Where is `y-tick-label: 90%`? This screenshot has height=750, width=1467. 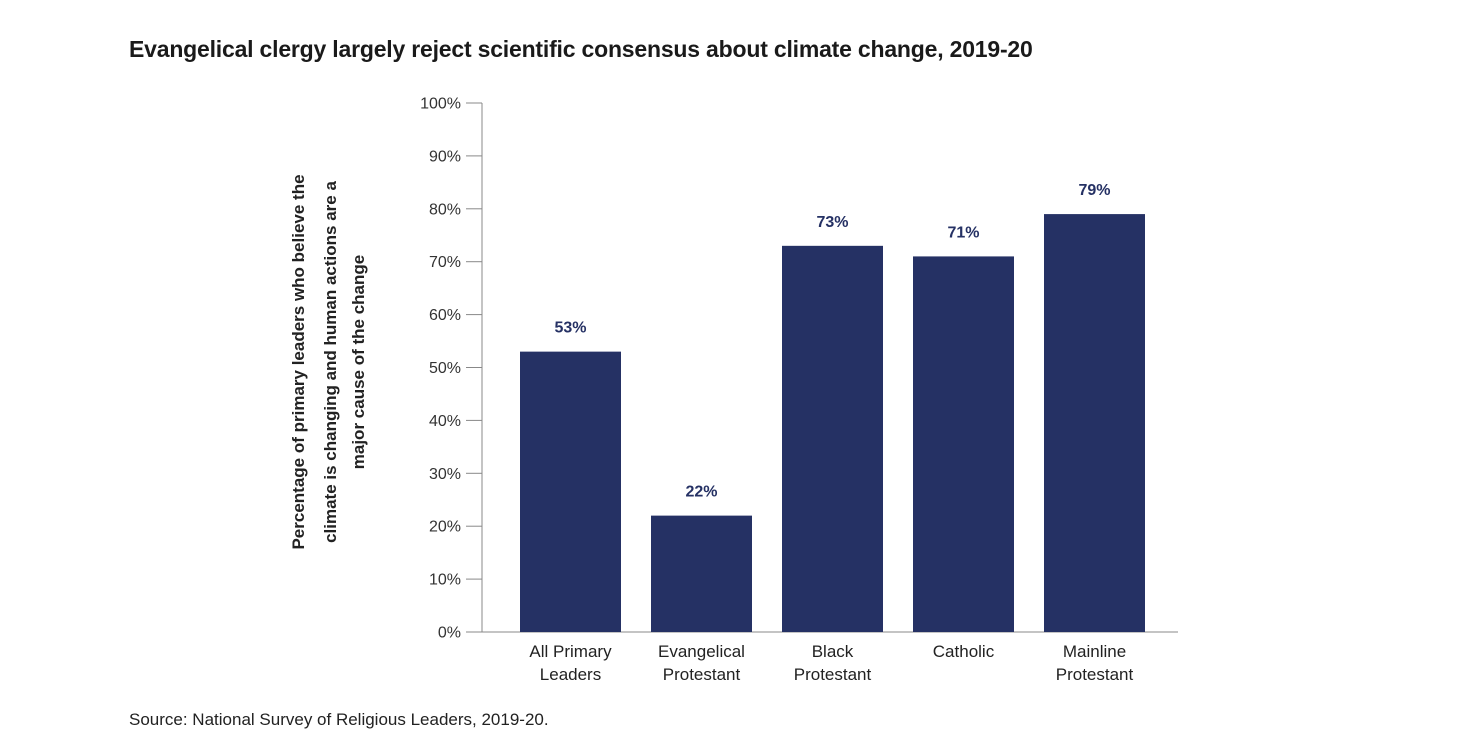
y-tick-label: 90% is located at coordinates (445, 156).